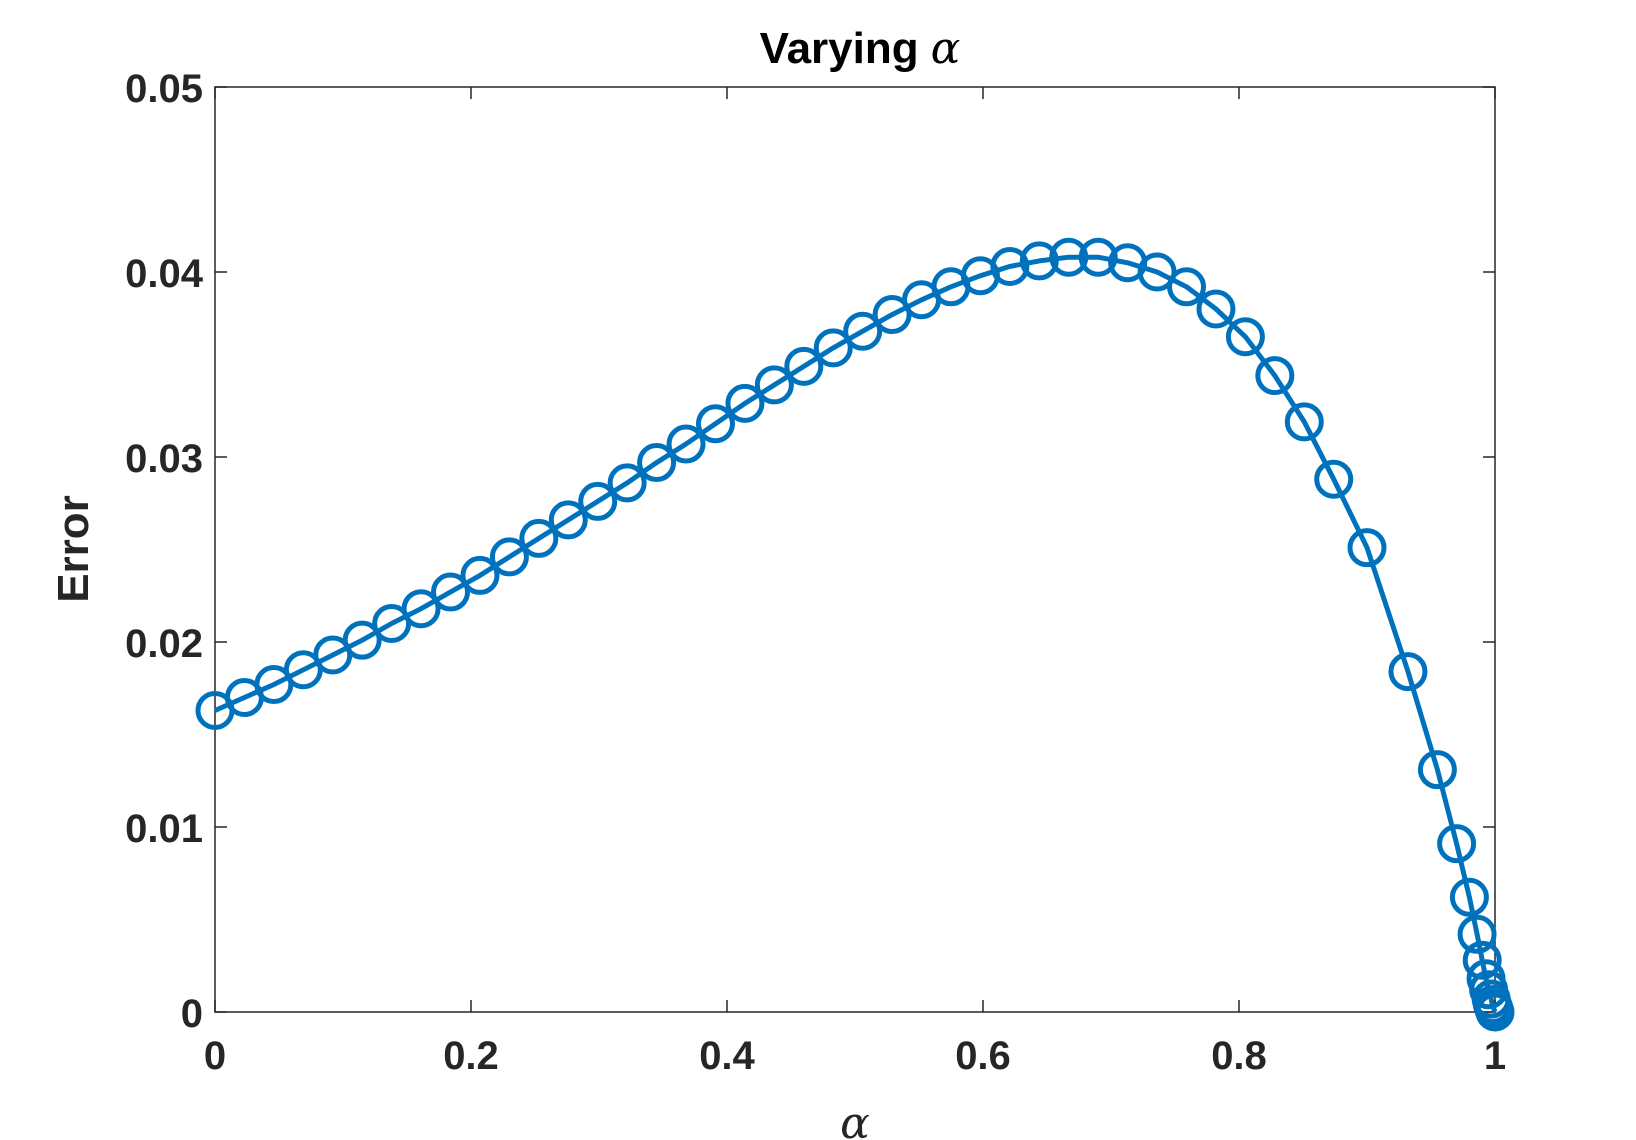 This screenshot has width=1636, height=1140. Describe the element at coordinates (1495, 1056) in the screenshot. I see `x-tick-label: 1` at that location.